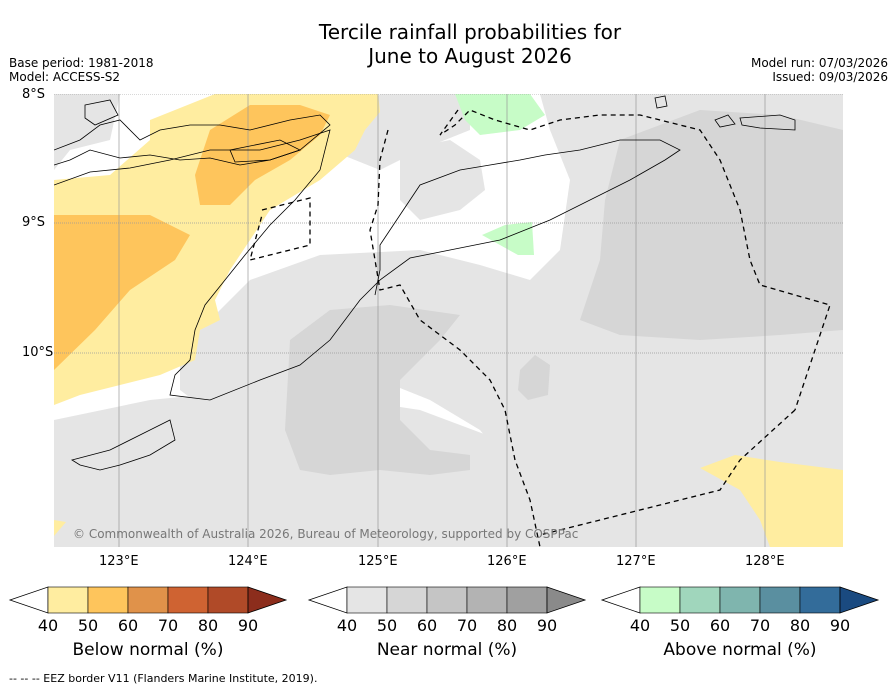 This screenshot has height=690, width=896. What do you see at coordinates (267, 600) in the screenshot?
I see `colorbar-below-extend-high` at bounding box center [267, 600].